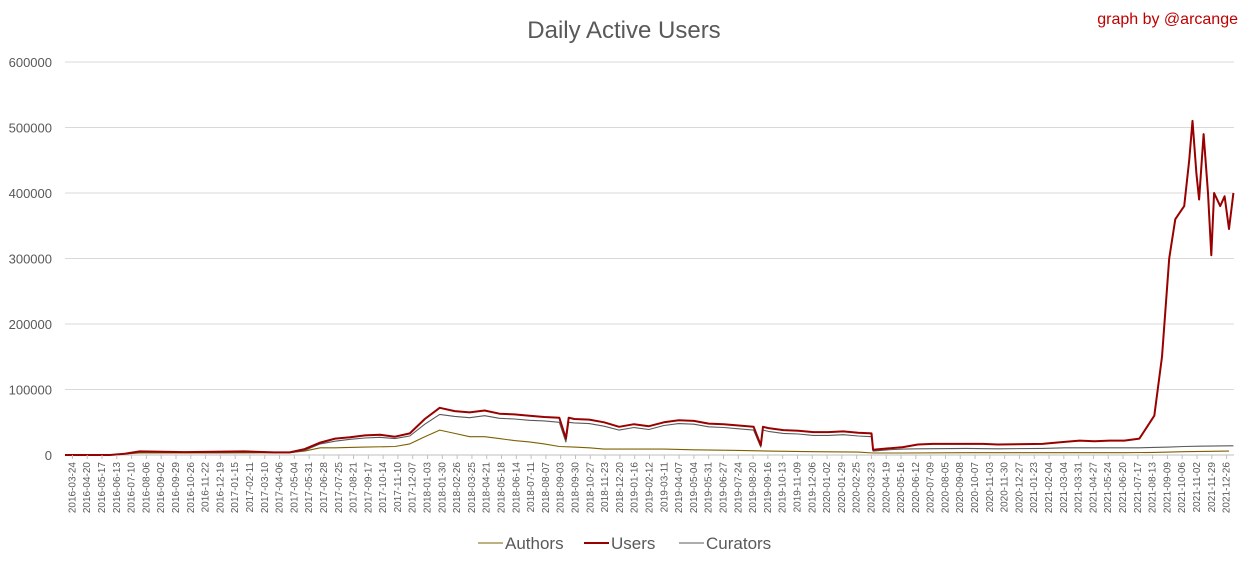 This screenshot has height=568, width=1249. Describe the element at coordinates (250, 487) in the screenshot. I see `x-tick-label: 2017-02-11` at that location.